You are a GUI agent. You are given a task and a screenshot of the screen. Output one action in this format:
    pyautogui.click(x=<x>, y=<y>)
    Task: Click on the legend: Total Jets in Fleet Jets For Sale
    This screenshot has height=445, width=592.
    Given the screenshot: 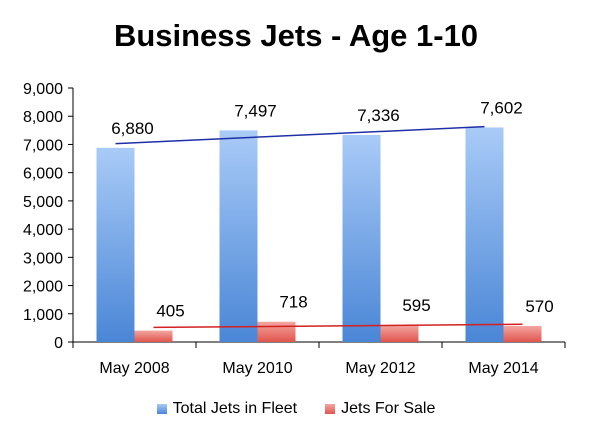 What is the action you would take?
    pyautogui.click(x=296, y=409)
    